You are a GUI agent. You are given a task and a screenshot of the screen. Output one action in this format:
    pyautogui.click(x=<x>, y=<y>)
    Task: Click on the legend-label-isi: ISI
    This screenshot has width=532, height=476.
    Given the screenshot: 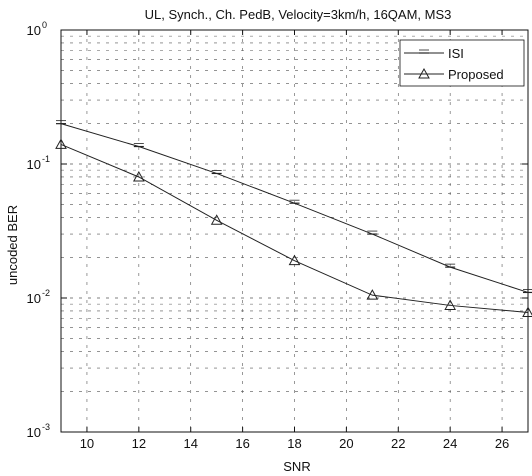 What is the action you would take?
    pyautogui.click(x=456, y=53)
    